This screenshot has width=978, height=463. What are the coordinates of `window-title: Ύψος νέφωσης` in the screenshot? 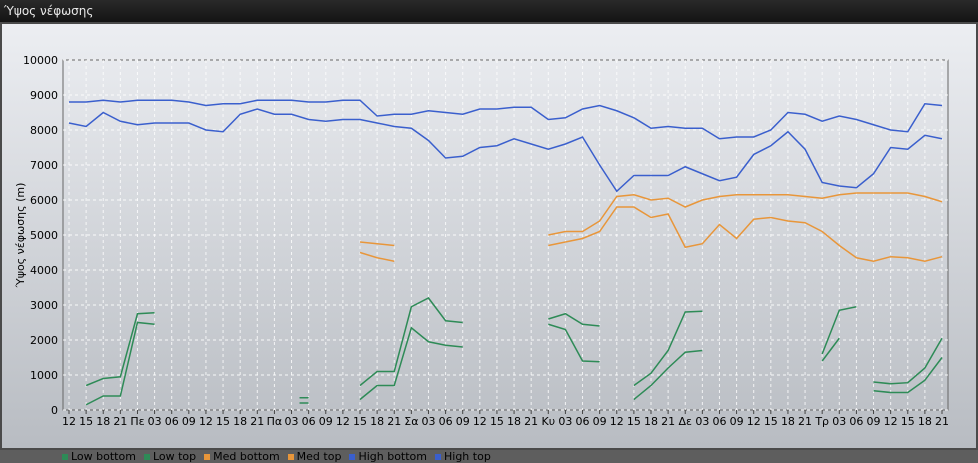 It's located at (489, 11).